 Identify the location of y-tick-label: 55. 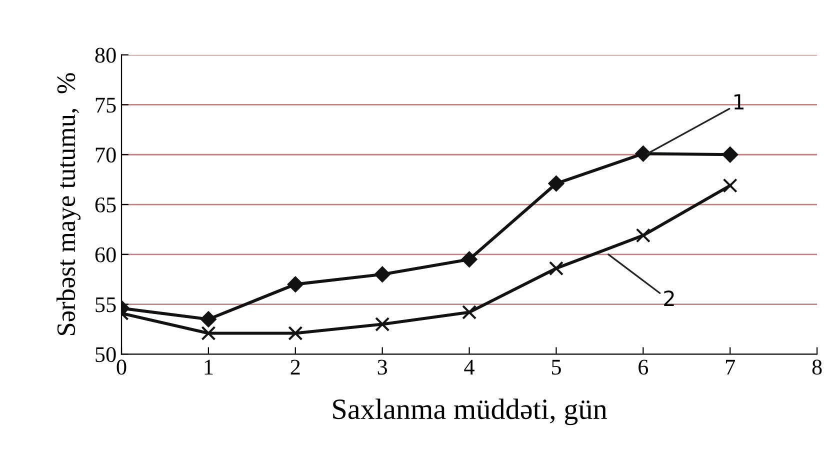
(106, 304).